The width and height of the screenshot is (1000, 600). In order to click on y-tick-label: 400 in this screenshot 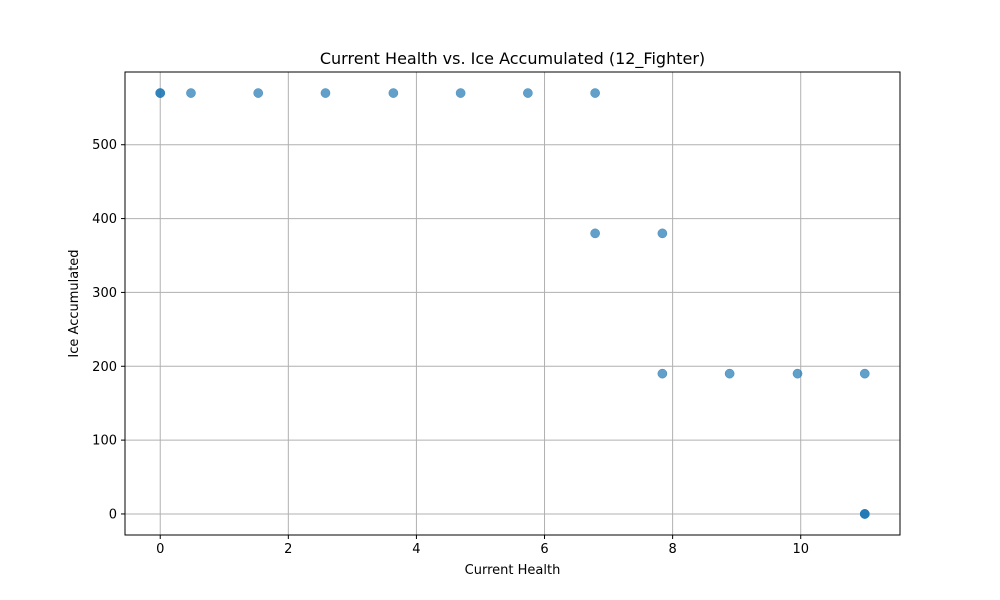, I will do `click(104, 219)`.